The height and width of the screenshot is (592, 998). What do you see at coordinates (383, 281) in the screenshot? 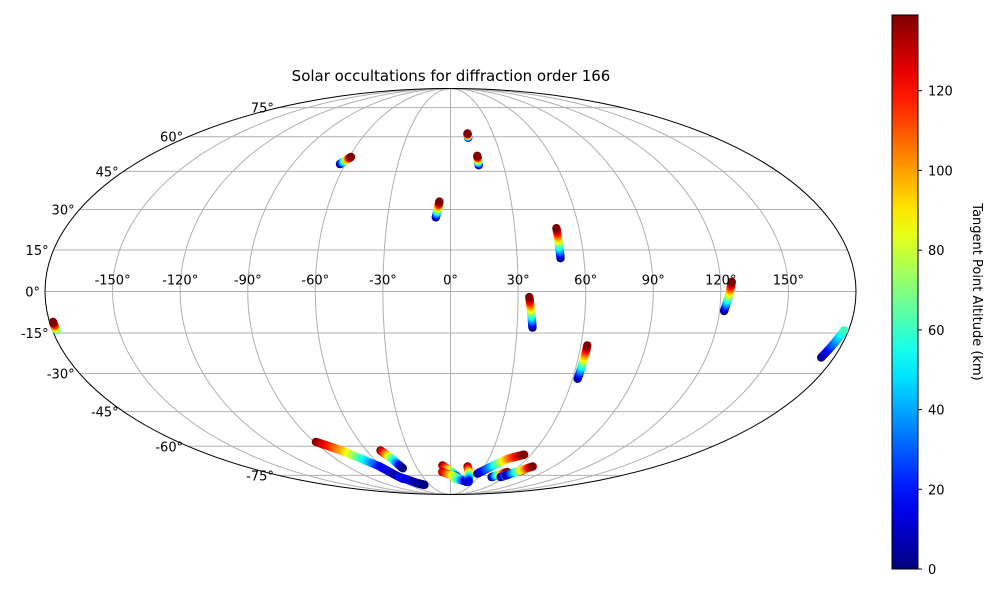
I see `longitude-tick-label: -30°` at bounding box center [383, 281].